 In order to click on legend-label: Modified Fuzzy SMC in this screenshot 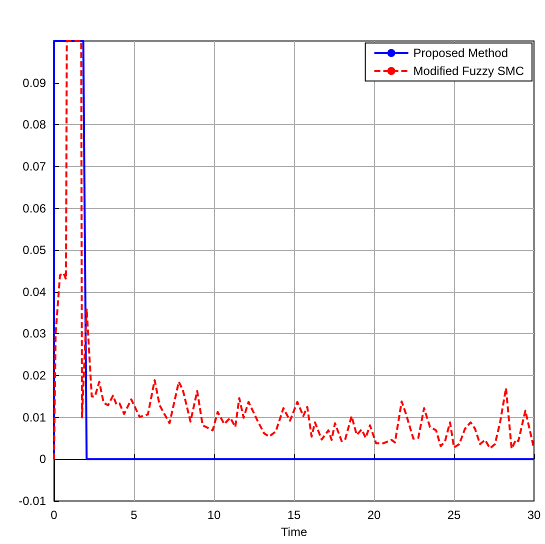, I will do `click(468, 71)`.